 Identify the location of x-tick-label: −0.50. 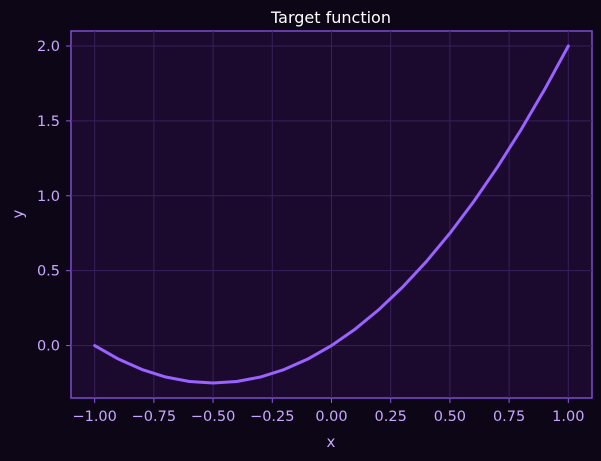
(213, 417).